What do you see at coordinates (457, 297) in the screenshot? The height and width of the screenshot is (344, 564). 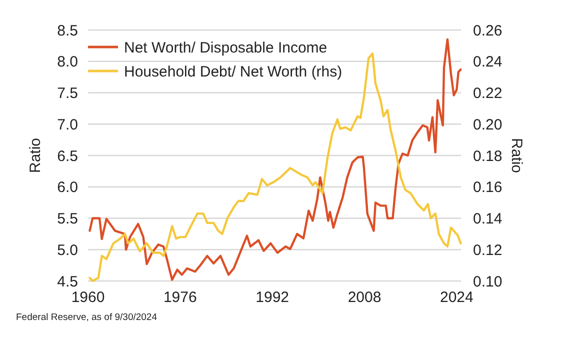 I see `x-tick-label: 2024` at bounding box center [457, 297].